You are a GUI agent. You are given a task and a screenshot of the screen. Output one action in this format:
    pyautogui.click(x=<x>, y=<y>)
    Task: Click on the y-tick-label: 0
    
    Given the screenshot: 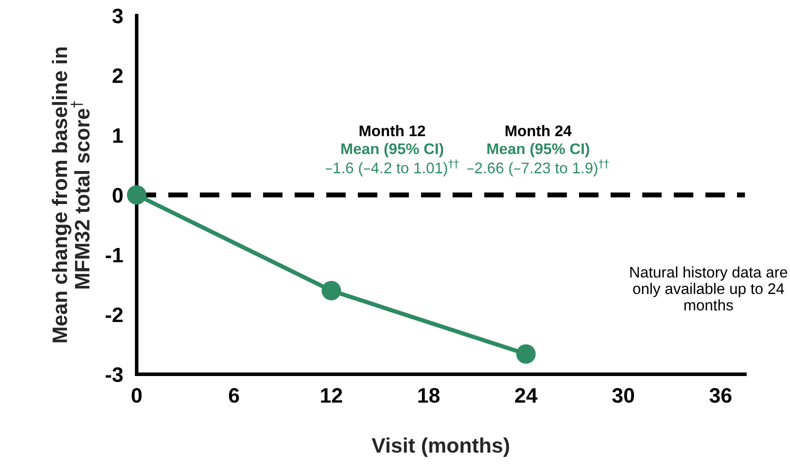 What is the action you would take?
    pyautogui.click(x=117, y=195)
    